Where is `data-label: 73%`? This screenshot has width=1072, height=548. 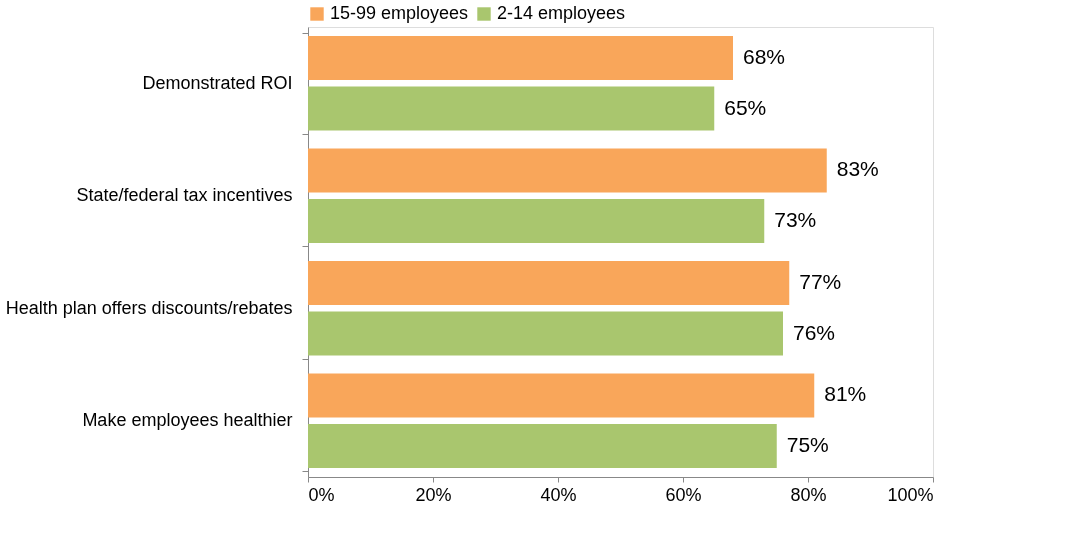 data-label: 73% is located at coordinates (795, 220).